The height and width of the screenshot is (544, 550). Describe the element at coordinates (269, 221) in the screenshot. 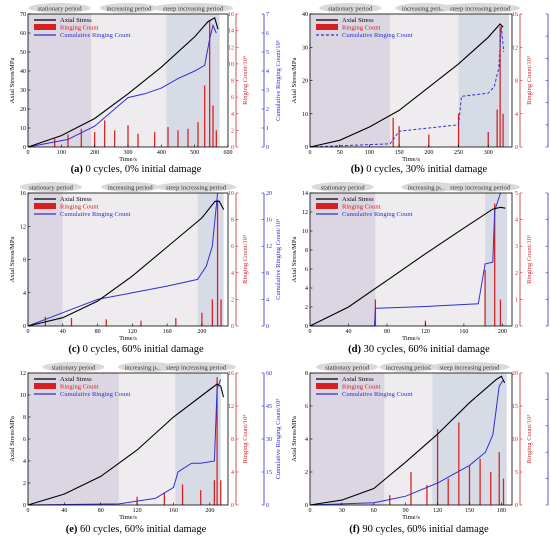

I see `y-right-tick-label: 16` at that location.